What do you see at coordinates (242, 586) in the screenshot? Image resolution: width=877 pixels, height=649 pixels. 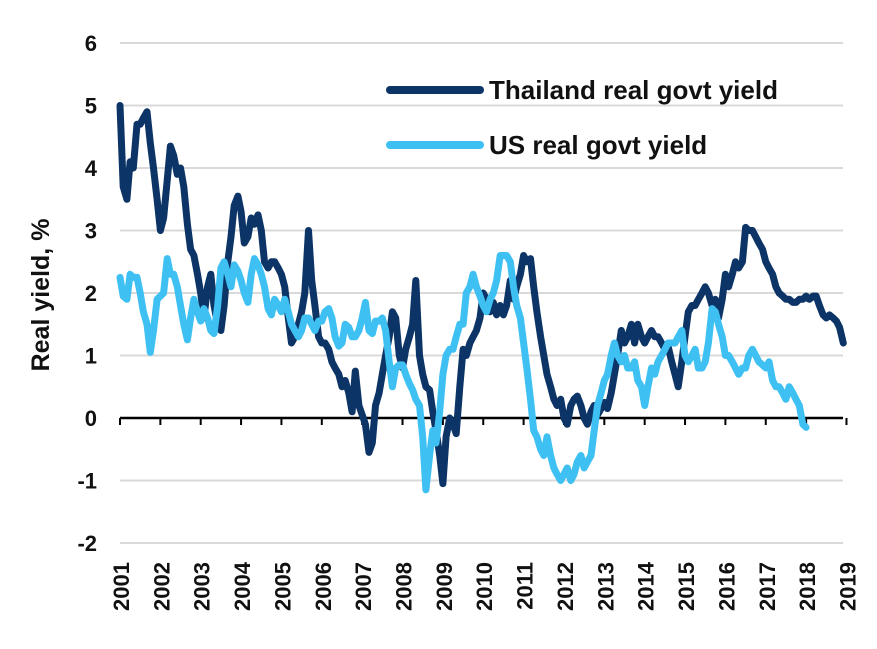 I see `x-tick-label: 2004` at bounding box center [242, 586].